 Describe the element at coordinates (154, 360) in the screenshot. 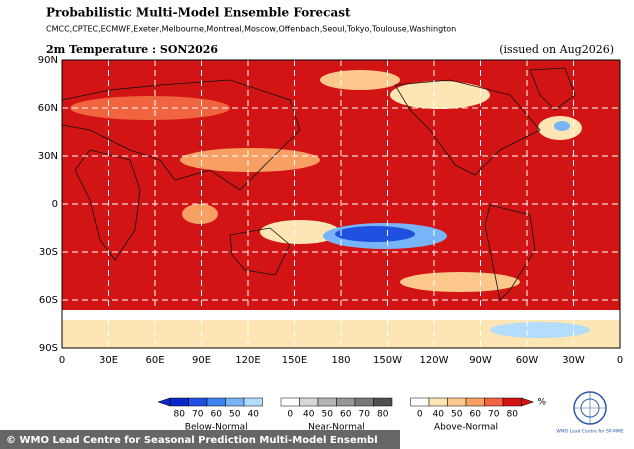

I see `lon-label: 60E` at that location.